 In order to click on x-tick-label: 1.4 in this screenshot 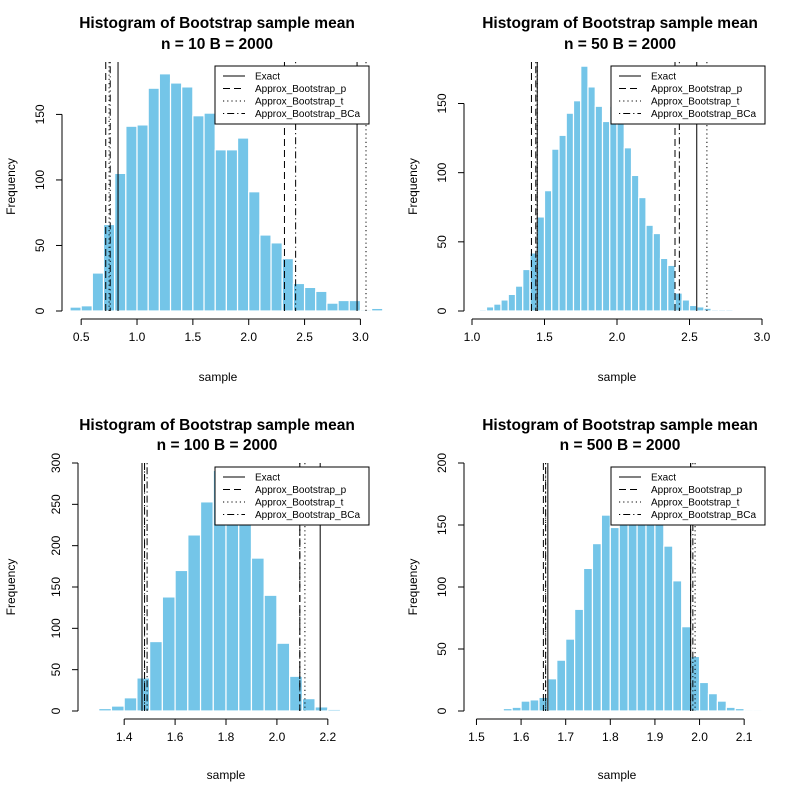, I will do `click(124, 737)`.